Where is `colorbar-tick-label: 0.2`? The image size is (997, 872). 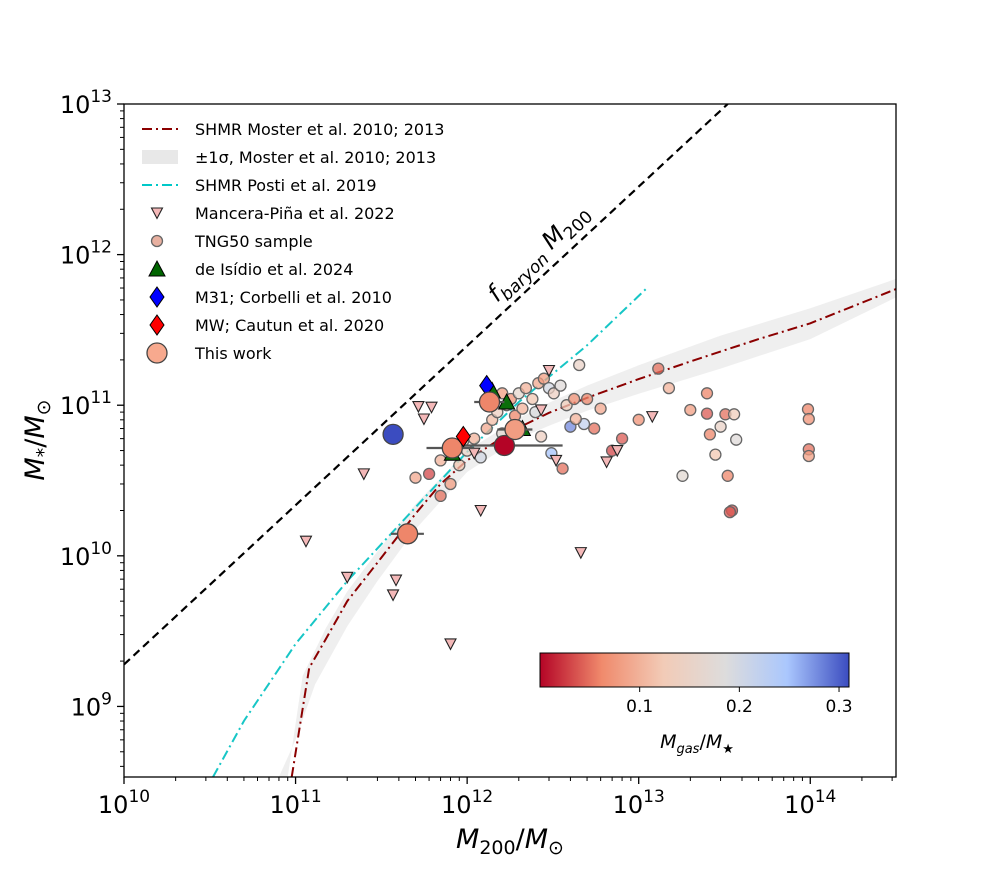 colorbar-tick-label: 0.2 is located at coordinates (739, 707).